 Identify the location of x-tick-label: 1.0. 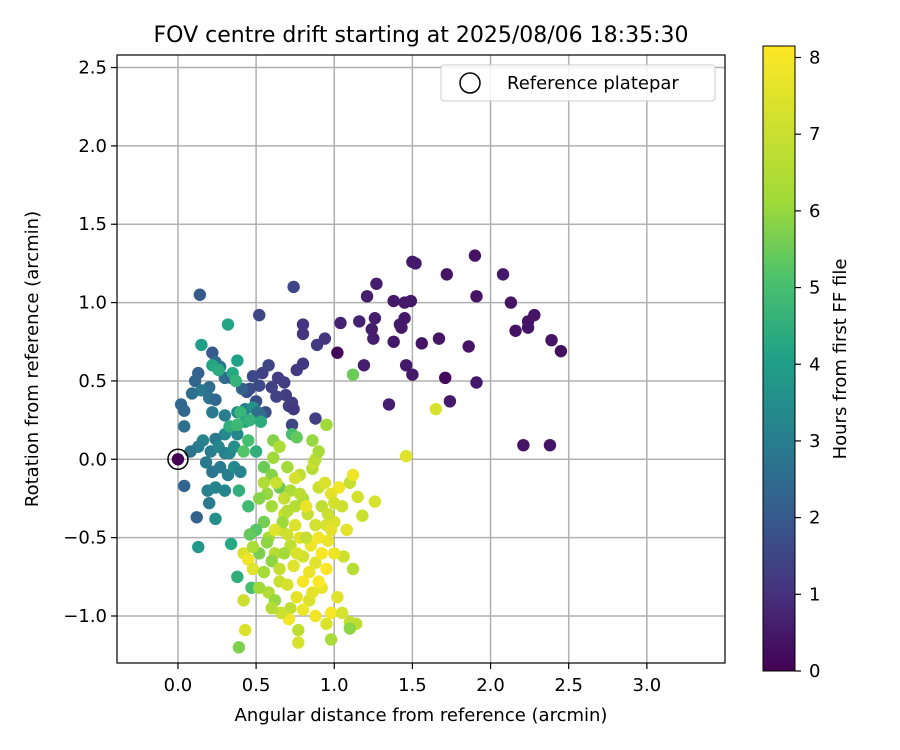
(334, 685).